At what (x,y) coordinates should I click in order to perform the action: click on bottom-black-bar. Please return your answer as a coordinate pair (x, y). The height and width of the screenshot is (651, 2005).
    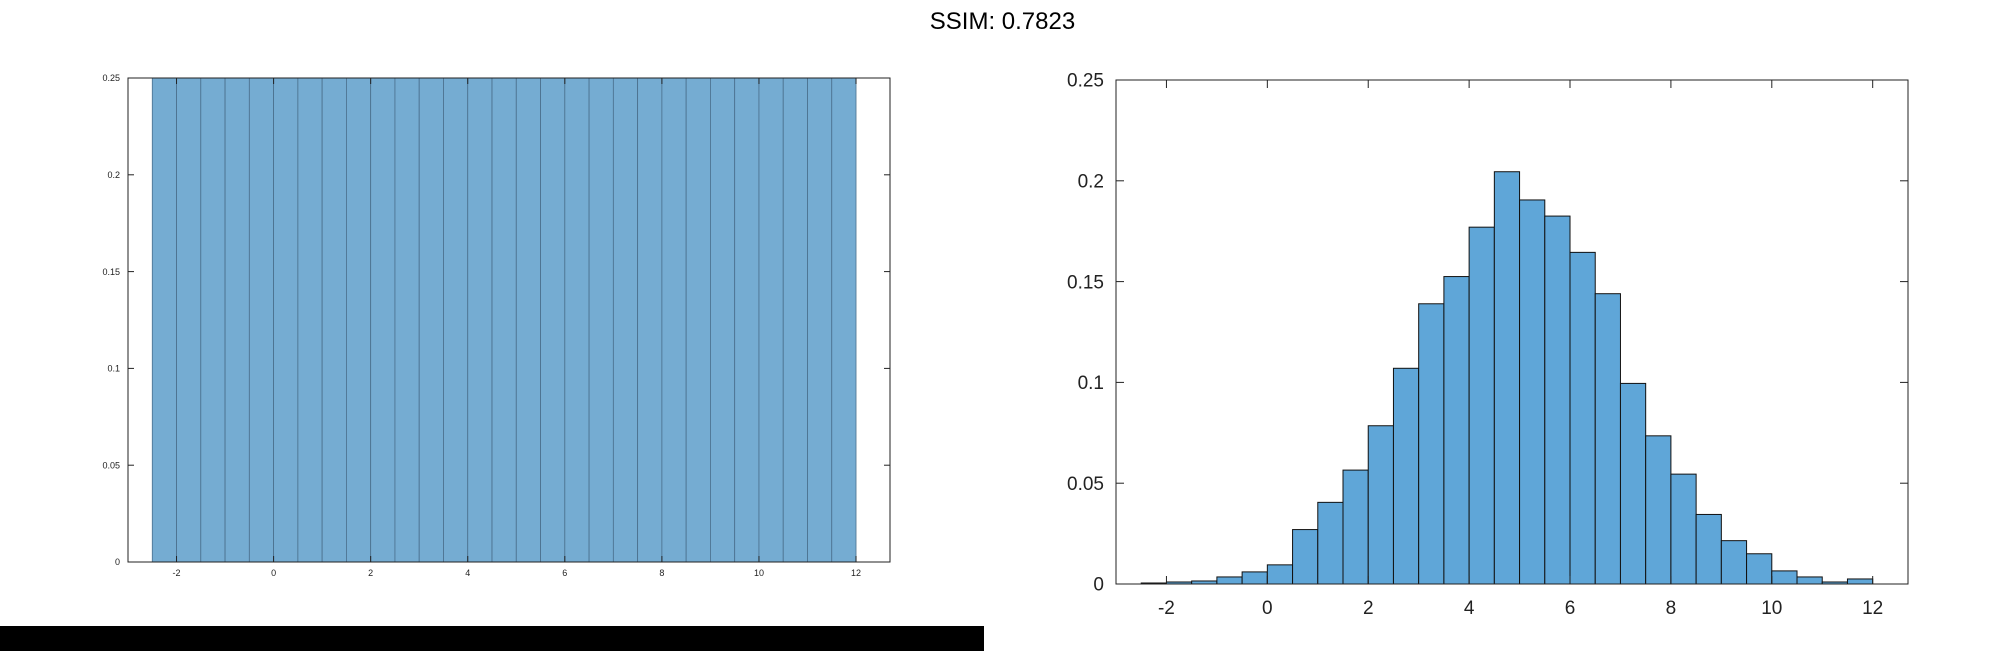
    Looking at the image, I should click on (492, 638).